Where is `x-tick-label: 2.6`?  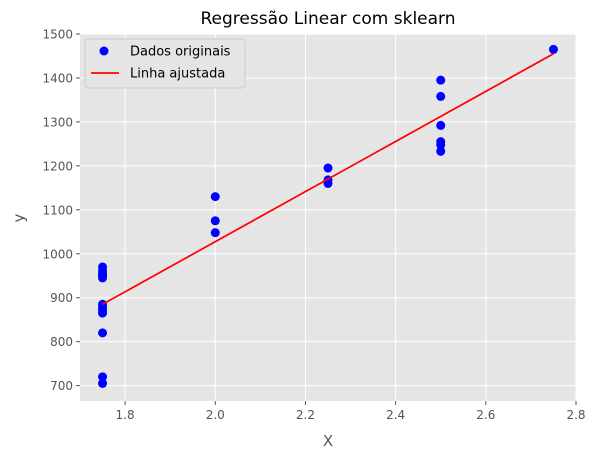 x-tick-label: 2.6 is located at coordinates (485, 415).